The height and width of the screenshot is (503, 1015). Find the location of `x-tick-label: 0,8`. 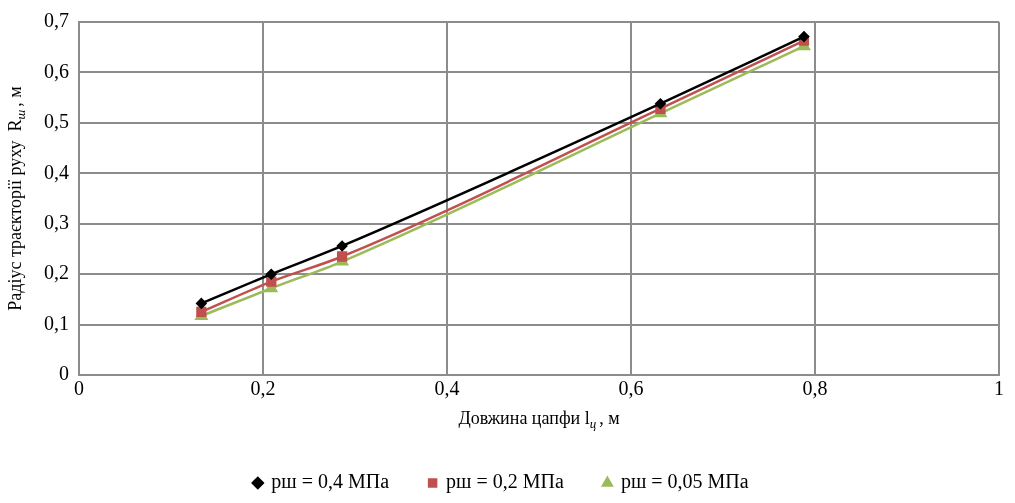

x-tick-label: 0,8 is located at coordinates (815, 388).